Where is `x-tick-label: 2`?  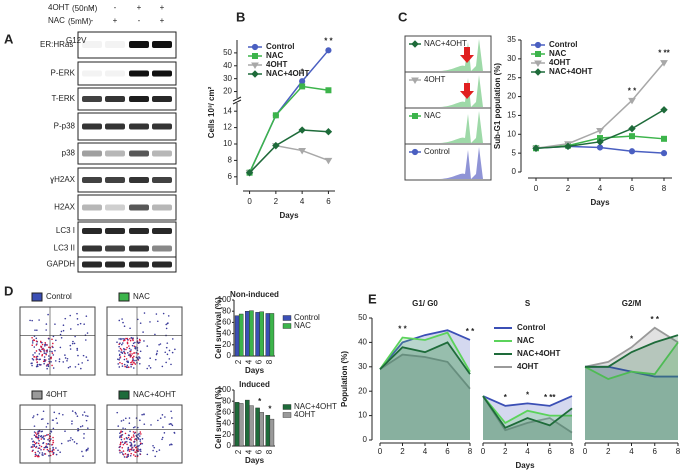 x-tick-label: 2 is located at coordinates (276, 201).